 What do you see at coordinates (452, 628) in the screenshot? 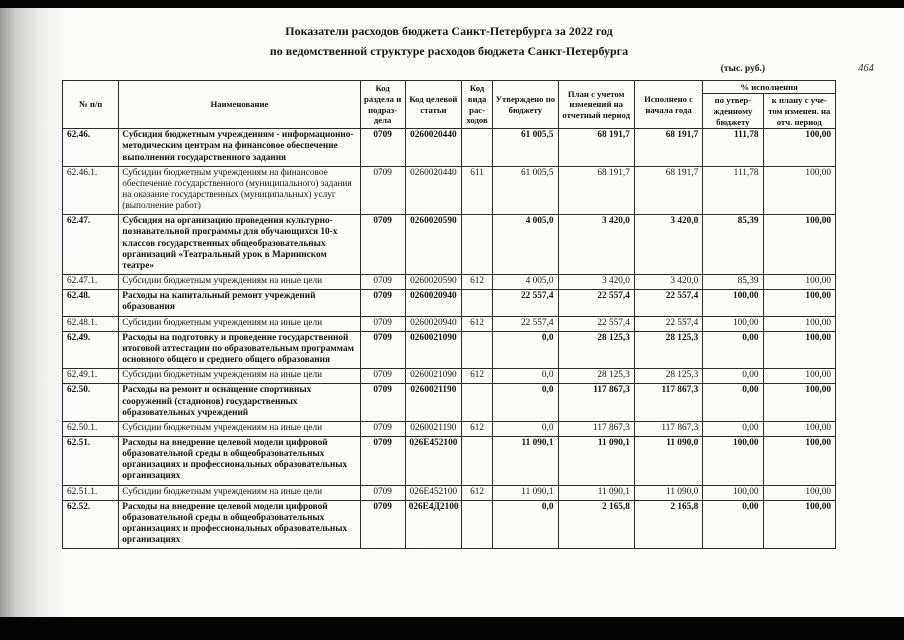
I see `scan-edge-bottom` at bounding box center [452, 628].